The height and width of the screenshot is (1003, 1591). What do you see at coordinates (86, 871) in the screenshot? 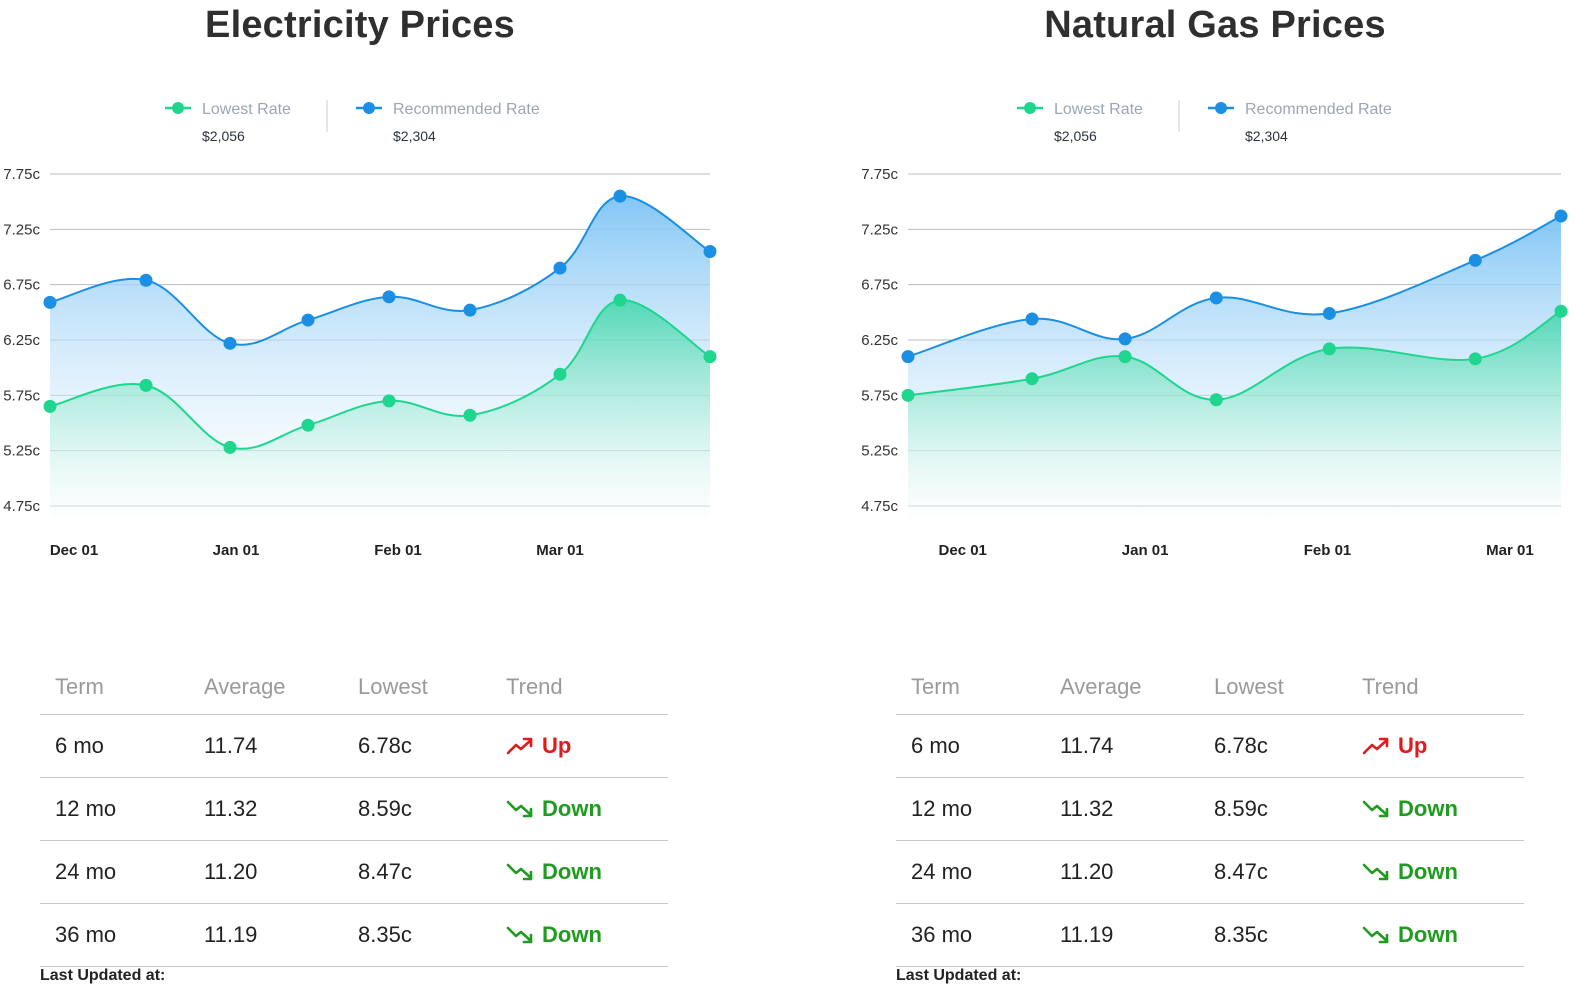
I see `term-cell: 24 mo` at bounding box center [86, 871].